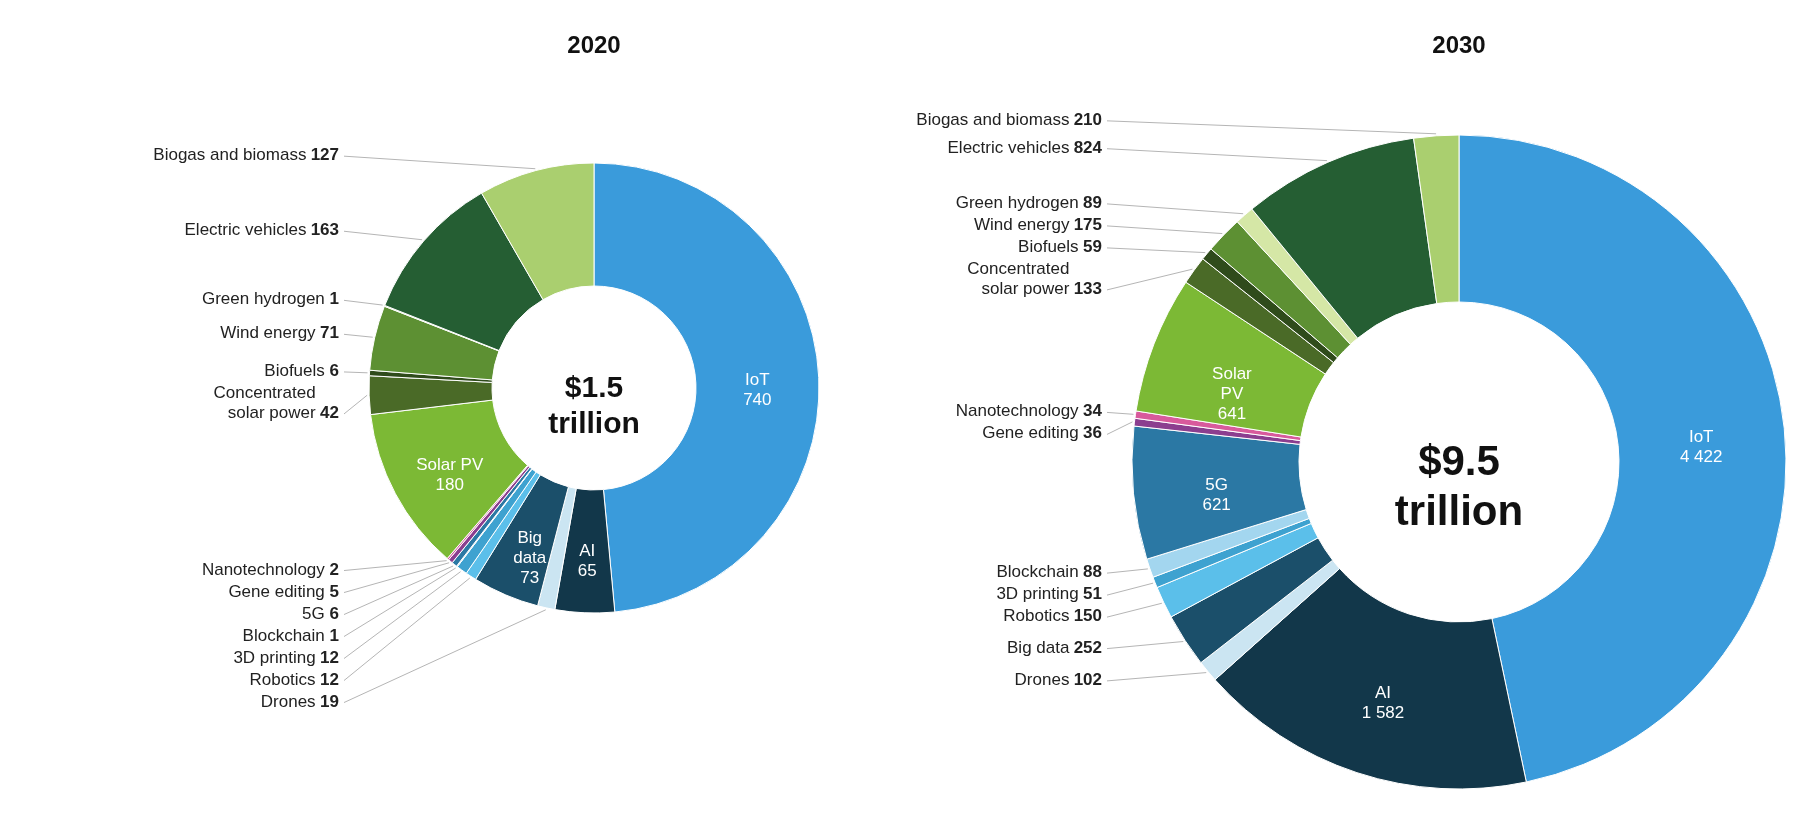 The width and height of the screenshot is (1818, 813). Describe the element at coordinates (1383, 713) in the screenshot. I see `data-label: 1 582` at that location.